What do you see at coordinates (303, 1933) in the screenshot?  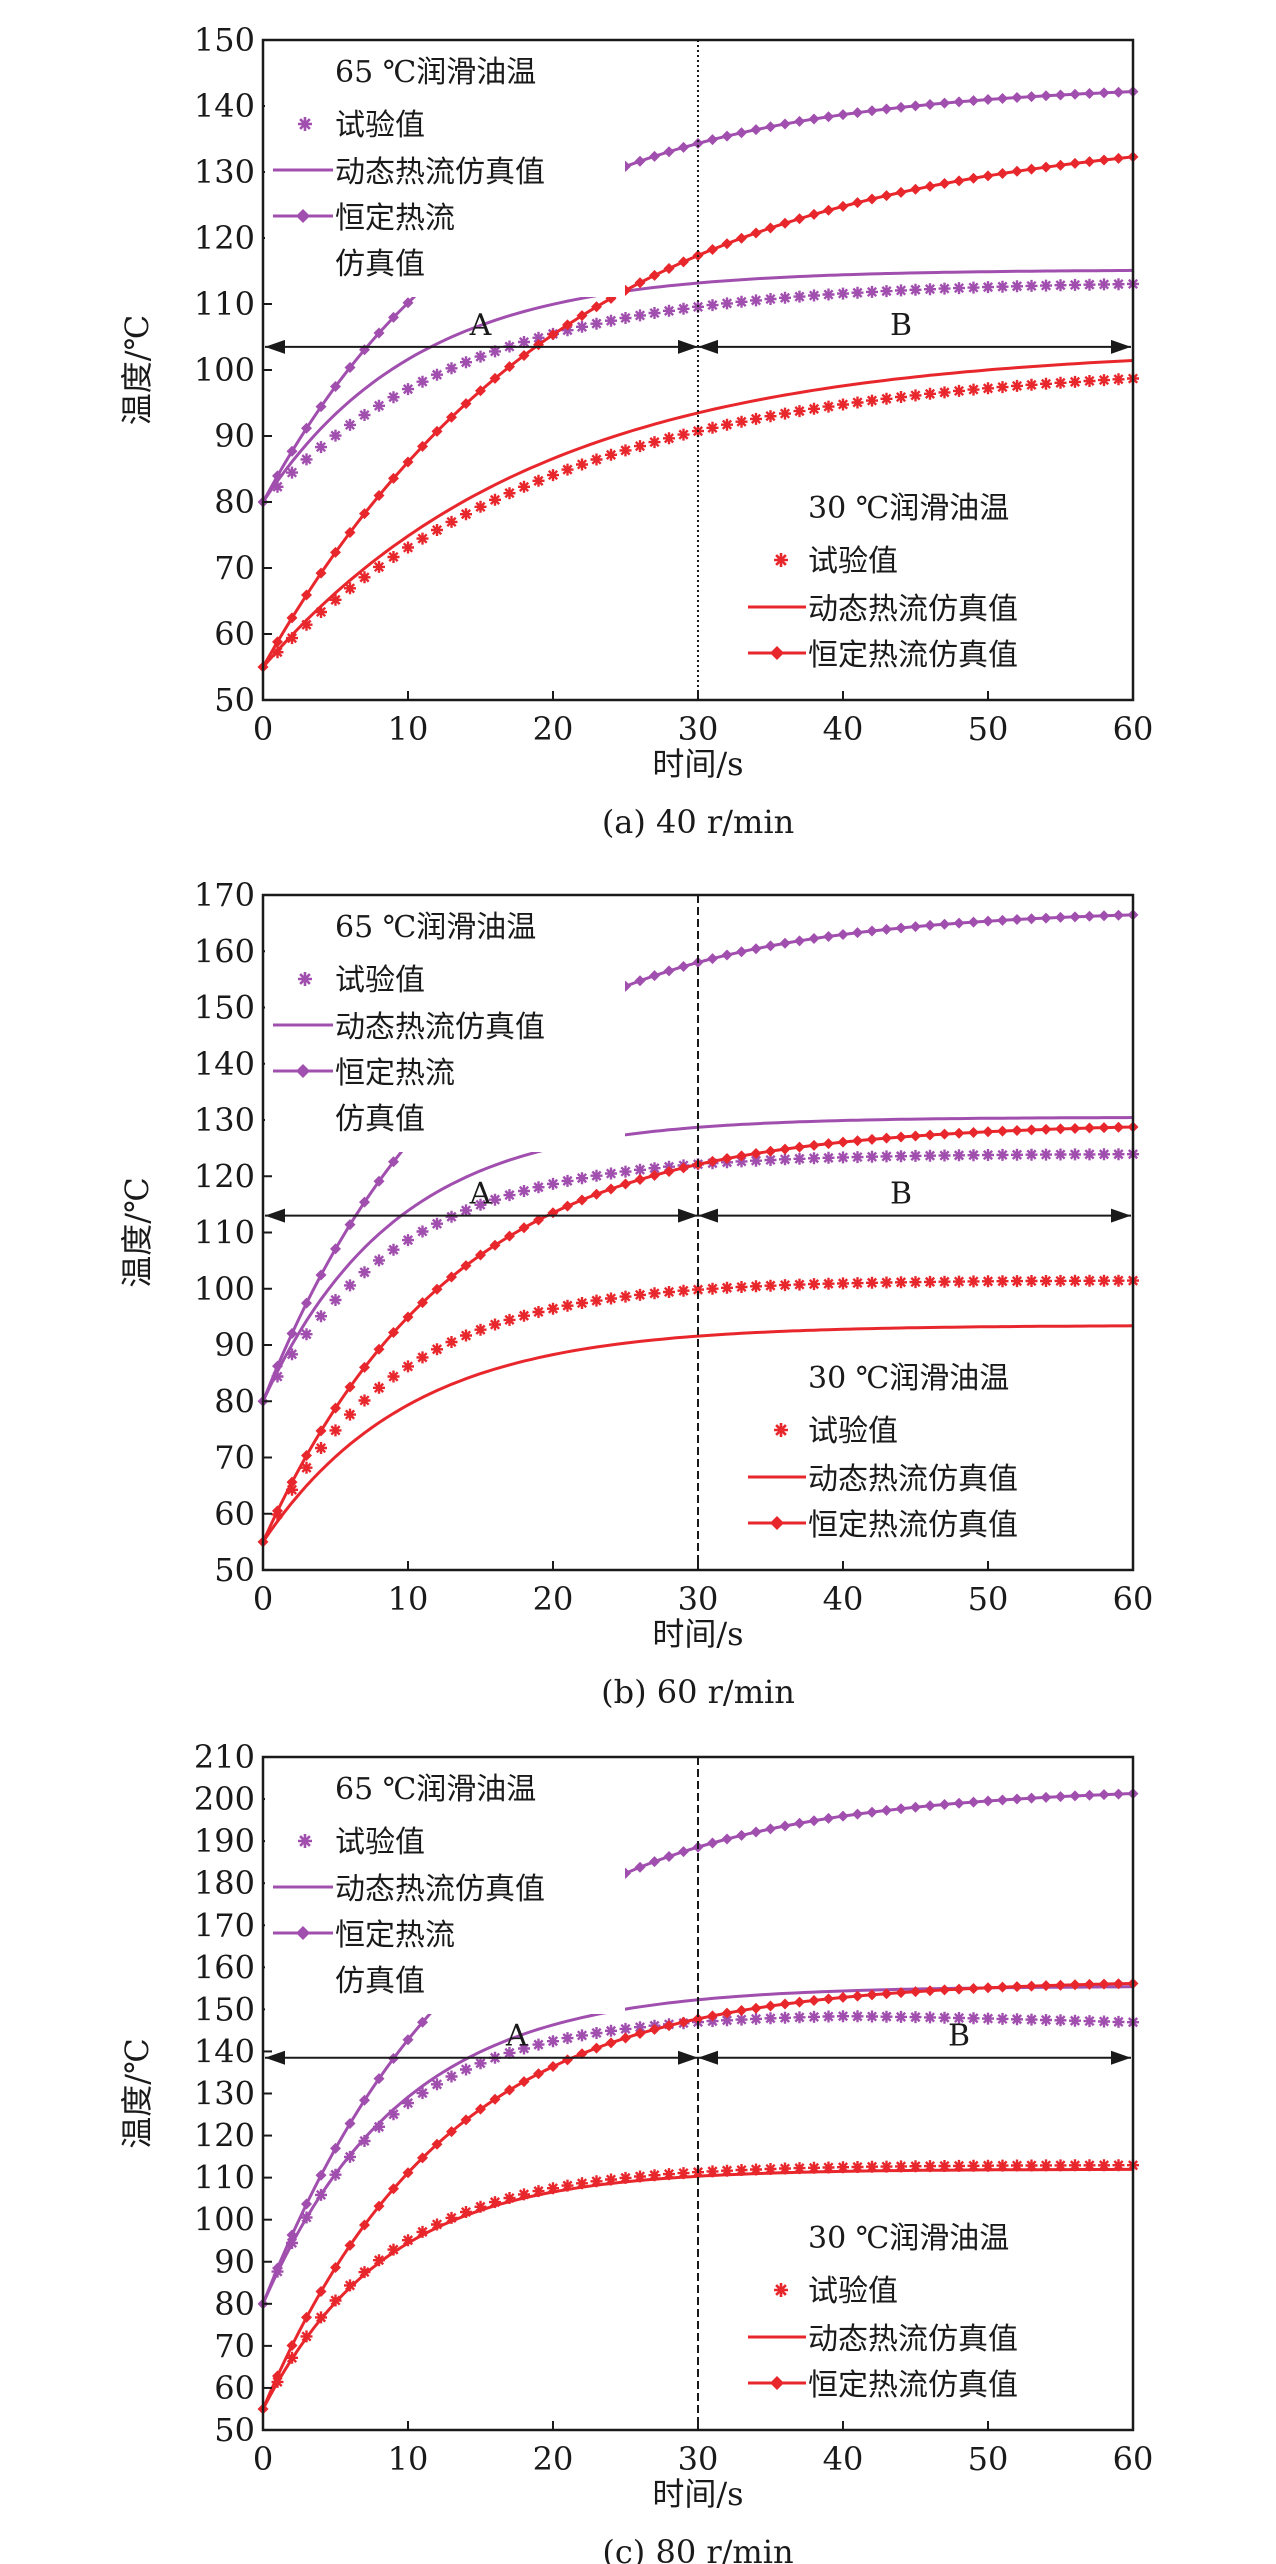 I see `legend-hot-constant-marker` at bounding box center [303, 1933].